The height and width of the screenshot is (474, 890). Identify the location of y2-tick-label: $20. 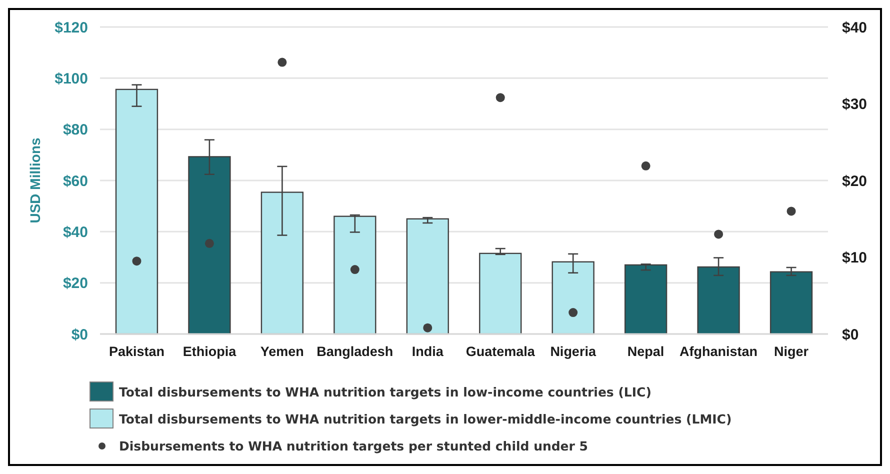
(855, 181).